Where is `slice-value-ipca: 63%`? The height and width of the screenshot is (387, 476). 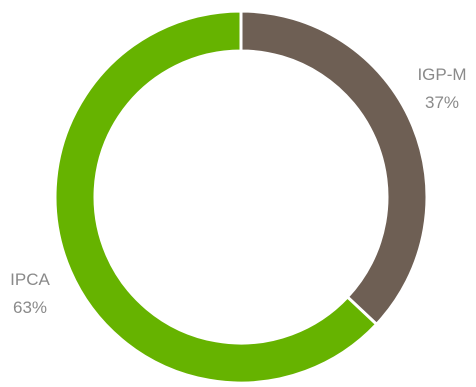 slice-value-ipca: 63% is located at coordinates (30, 307).